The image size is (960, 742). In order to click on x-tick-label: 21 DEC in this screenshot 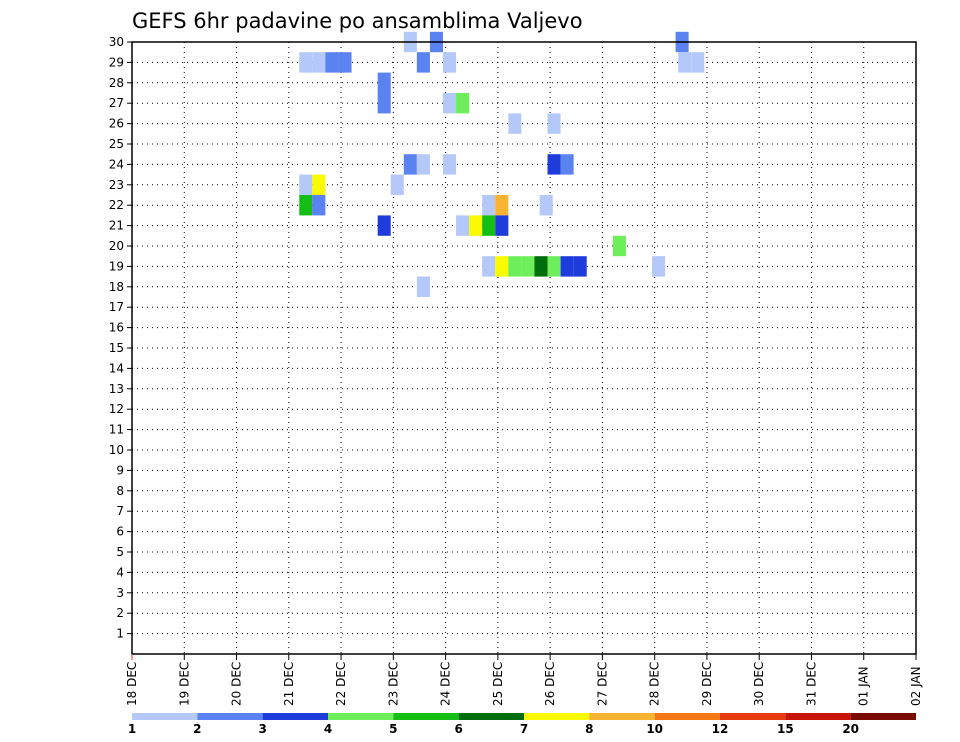, I will do `click(289, 684)`.